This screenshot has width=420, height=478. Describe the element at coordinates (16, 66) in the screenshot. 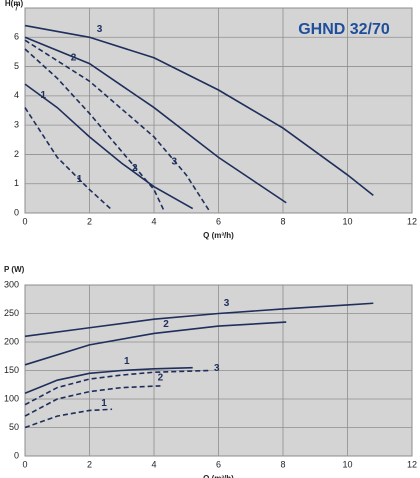

I see `y-tick-label: 5` at that location.